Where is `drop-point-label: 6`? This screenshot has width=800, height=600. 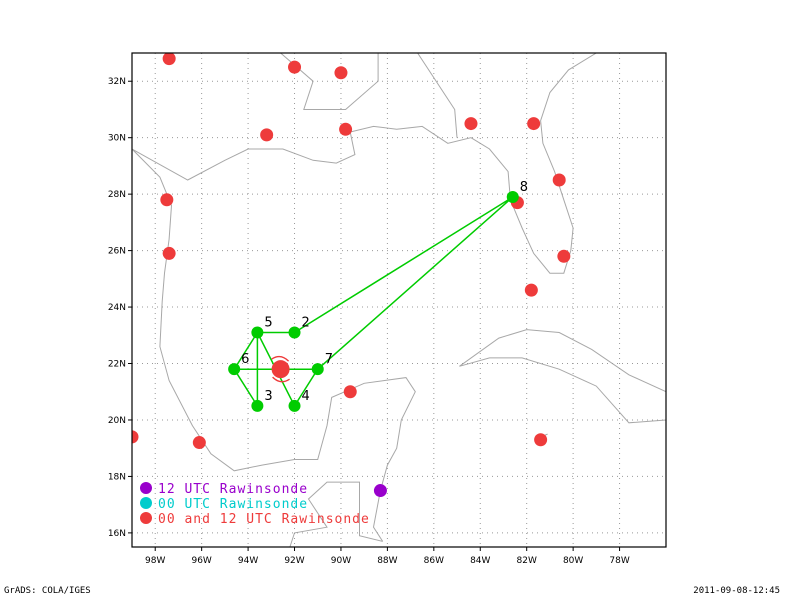 drop-point-label: 6 is located at coordinates (245, 359).